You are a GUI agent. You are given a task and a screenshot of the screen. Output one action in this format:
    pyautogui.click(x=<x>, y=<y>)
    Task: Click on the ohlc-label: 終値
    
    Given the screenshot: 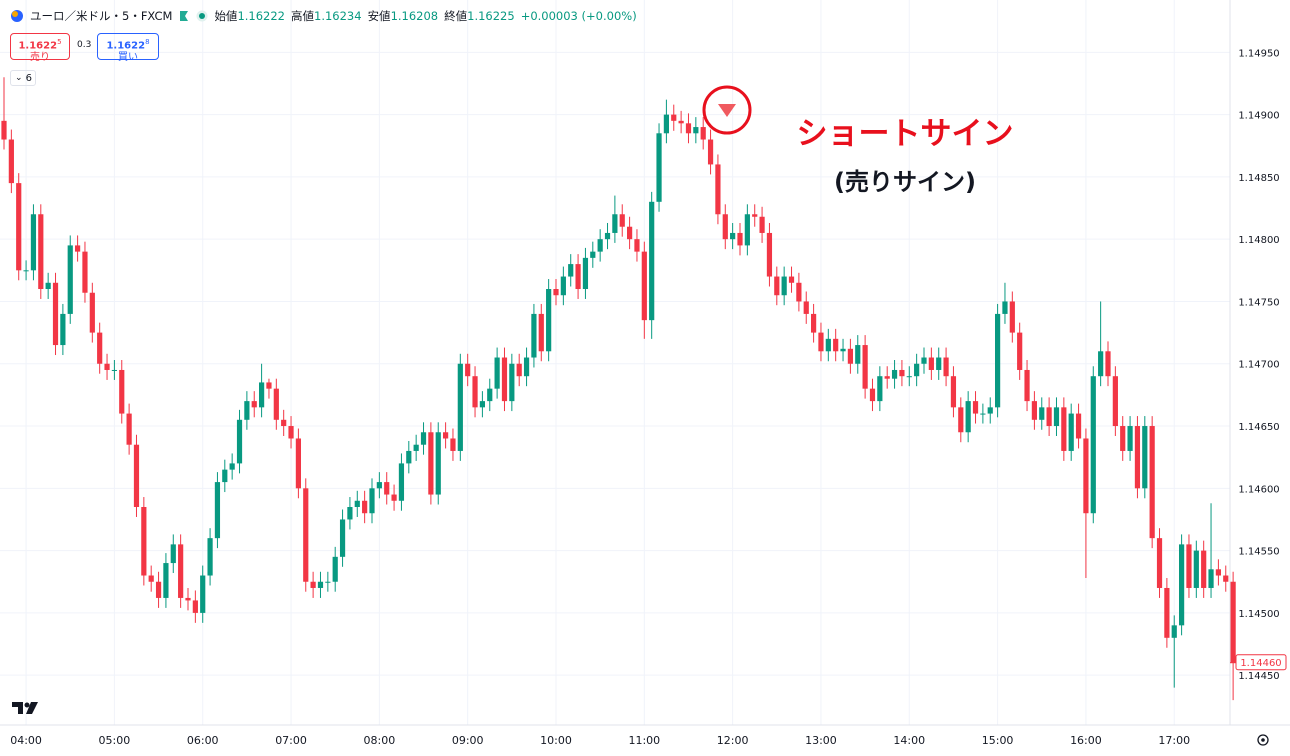 What is the action you would take?
    pyautogui.click(x=456, y=16)
    